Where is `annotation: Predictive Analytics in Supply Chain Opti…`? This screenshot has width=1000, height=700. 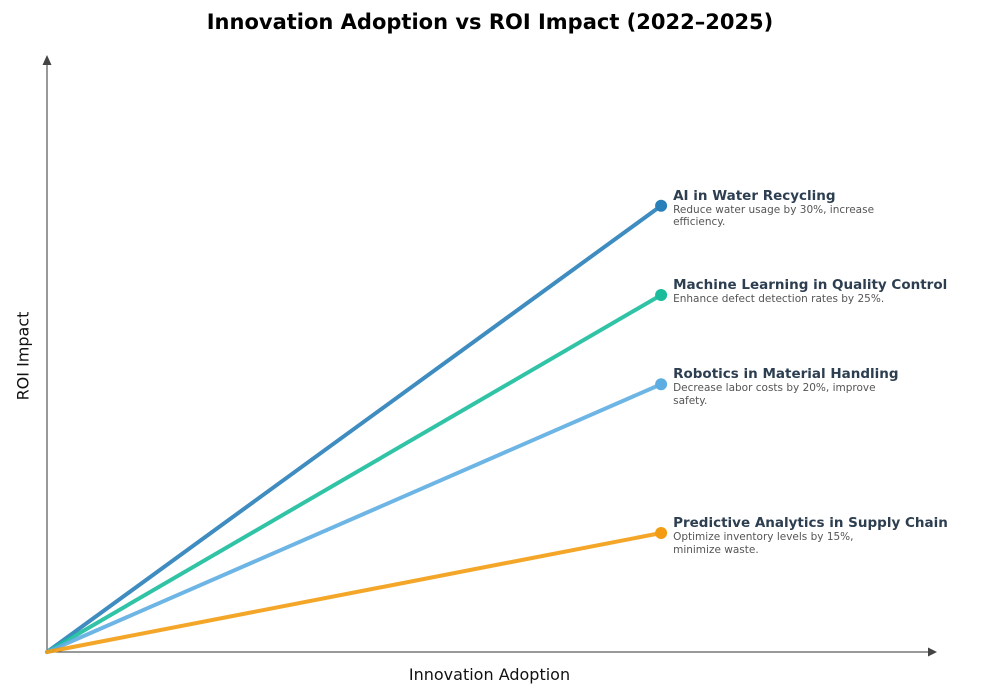
annotation: Predictive Analytics in Supply Chain Opti… is located at coordinates (818, 535).